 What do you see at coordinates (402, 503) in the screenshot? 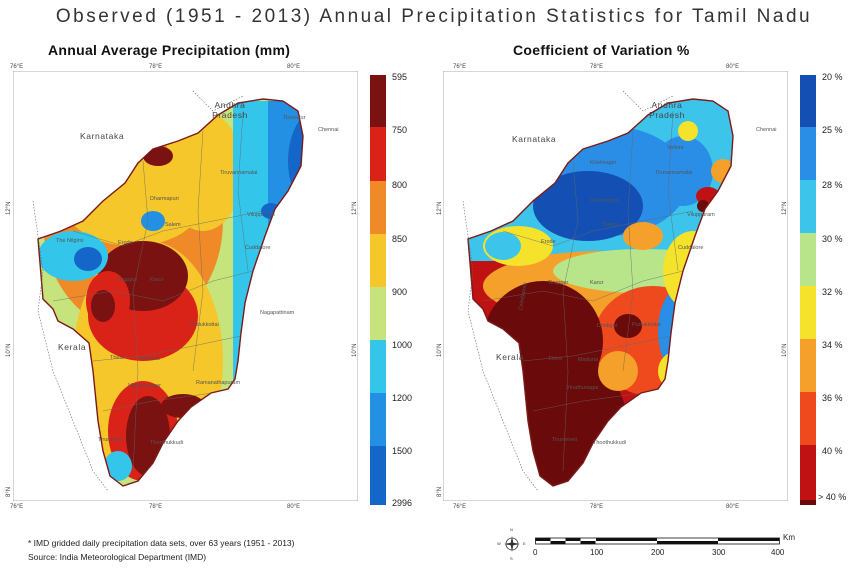
I see `left-legend-label: 2996` at bounding box center [402, 503].